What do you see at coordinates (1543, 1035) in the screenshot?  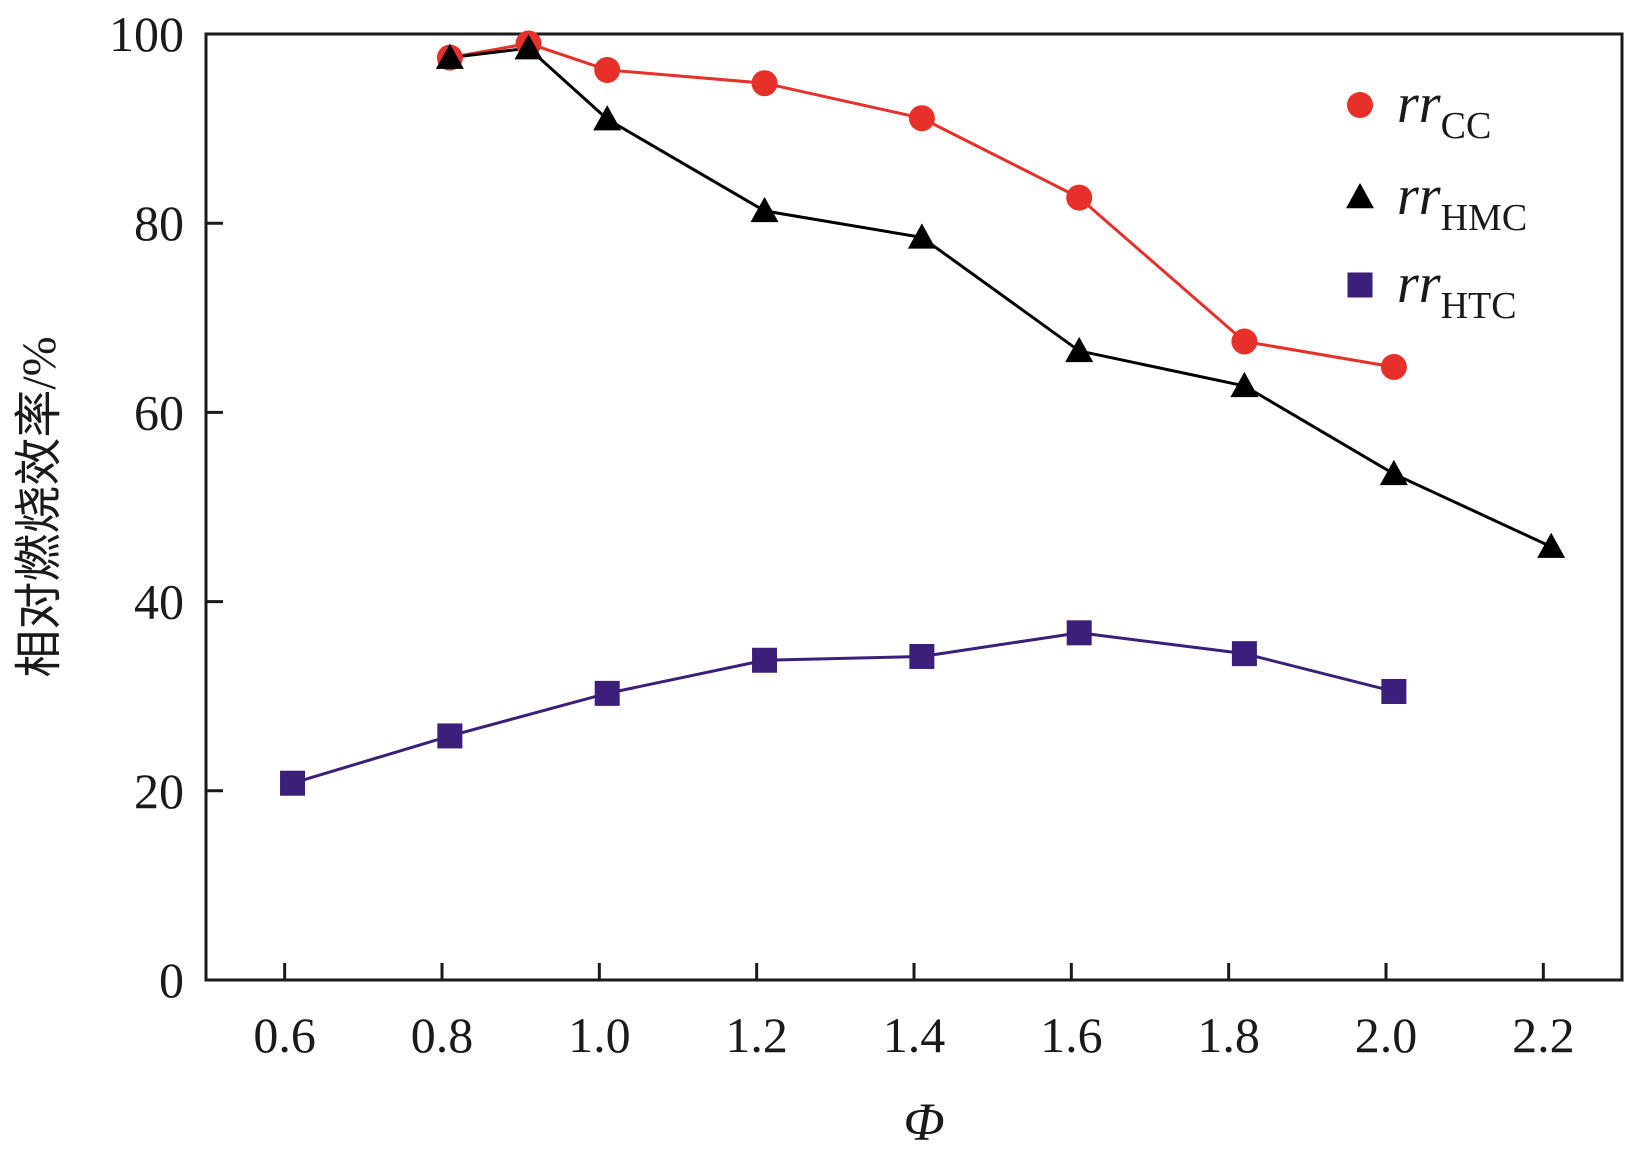 I see `x-tick-label: 2.2` at bounding box center [1543, 1035].